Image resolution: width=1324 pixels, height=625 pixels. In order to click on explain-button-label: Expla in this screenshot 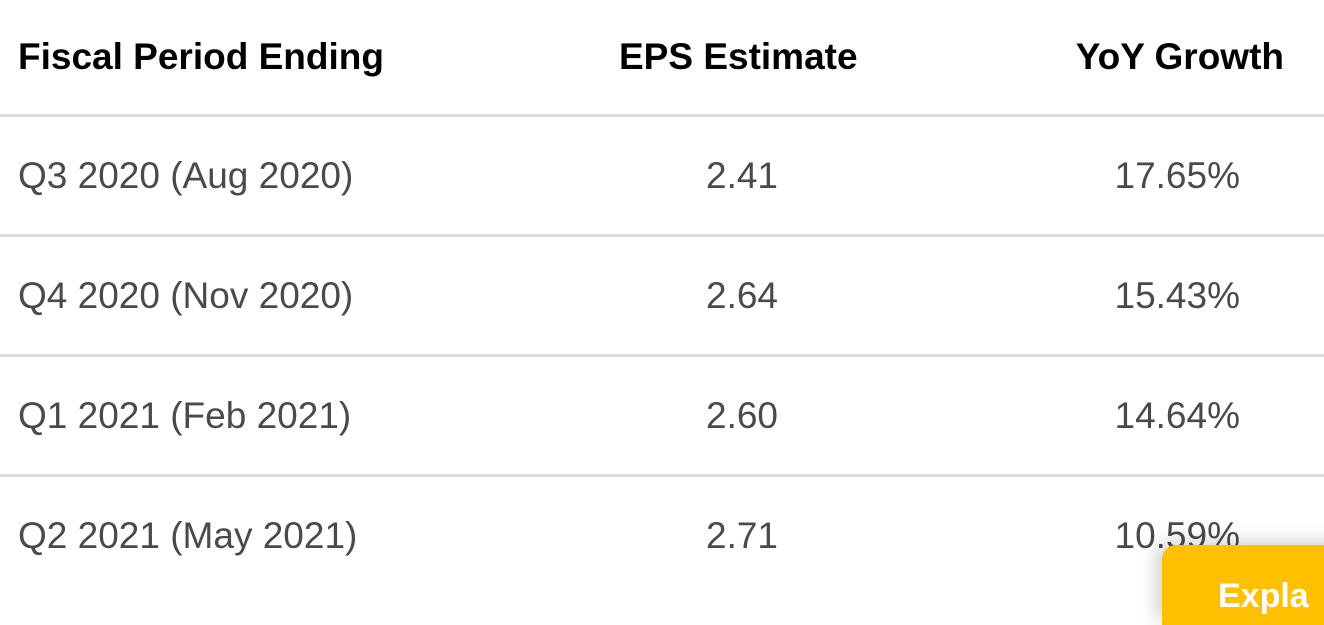, I will do `click(1263, 596)`.